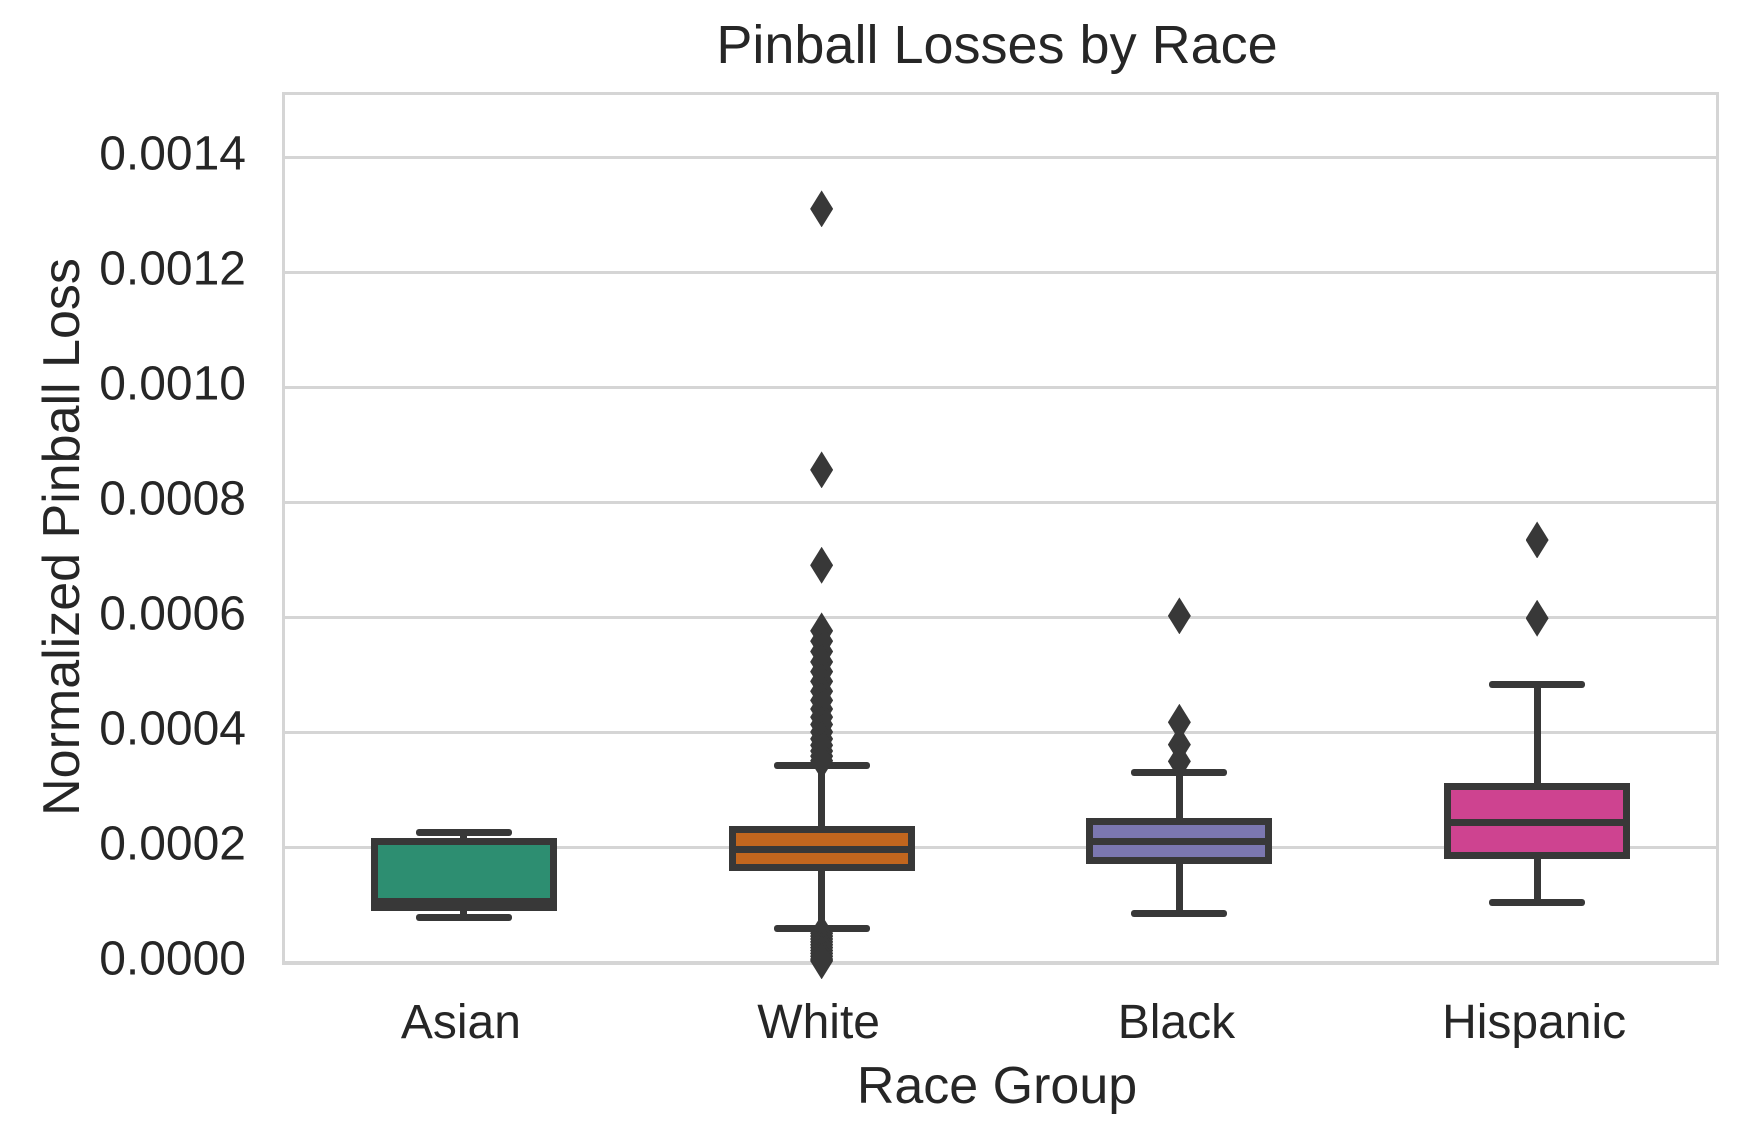 This screenshot has height=1148, width=1746. What do you see at coordinates (172, 269) in the screenshot?
I see `y-tick-label: 0.0012` at bounding box center [172, 269].